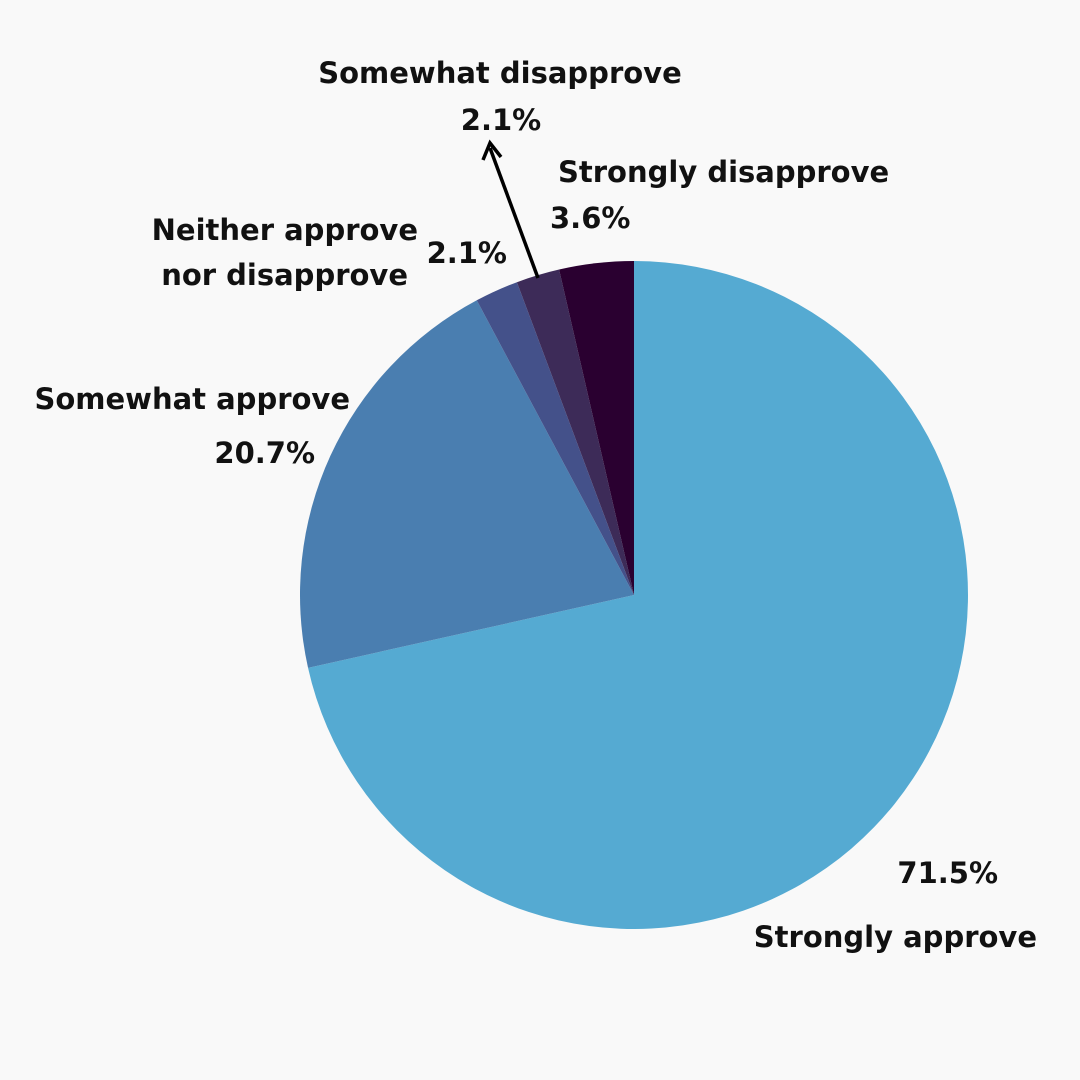  I want to click on label-somewhat-approve: Somewhat approve, so click(192, 399).